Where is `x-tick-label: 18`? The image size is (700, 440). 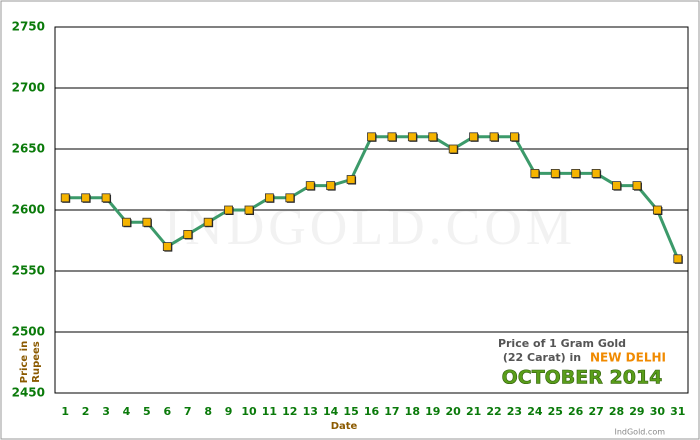
x-tick-label: 18 is located at coordinates (412, 411).